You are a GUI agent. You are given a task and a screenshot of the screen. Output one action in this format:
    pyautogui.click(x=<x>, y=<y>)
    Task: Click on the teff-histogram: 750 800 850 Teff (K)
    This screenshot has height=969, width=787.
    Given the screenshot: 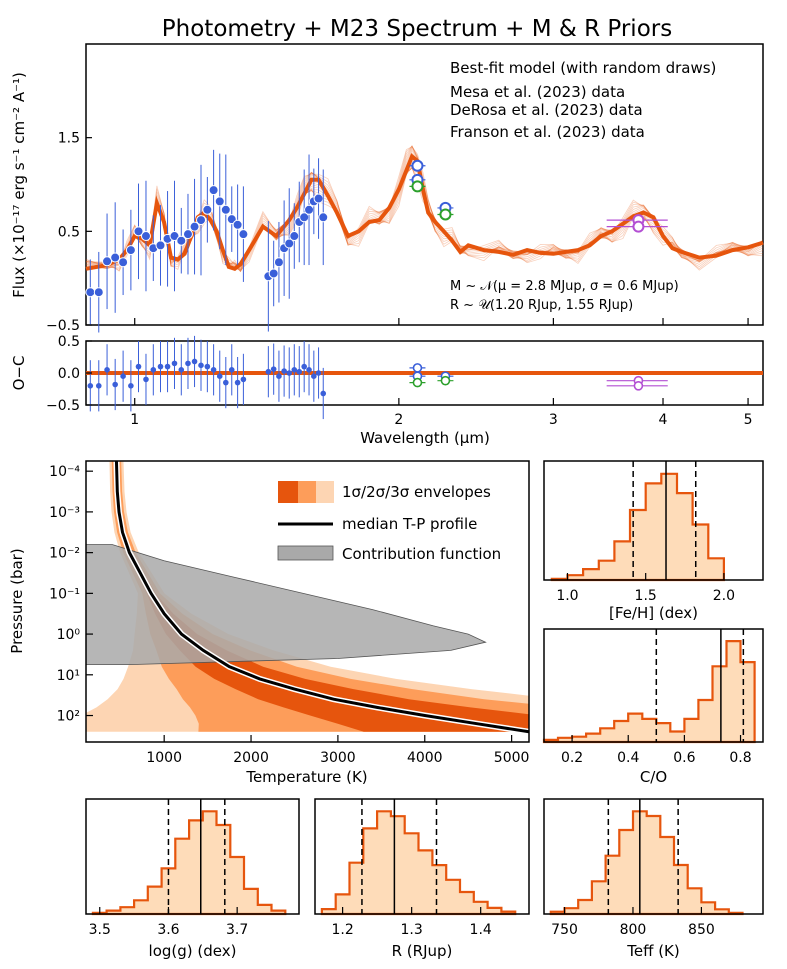 What is the action you would take?
    pyautogui.click(x=653, y=879)
    